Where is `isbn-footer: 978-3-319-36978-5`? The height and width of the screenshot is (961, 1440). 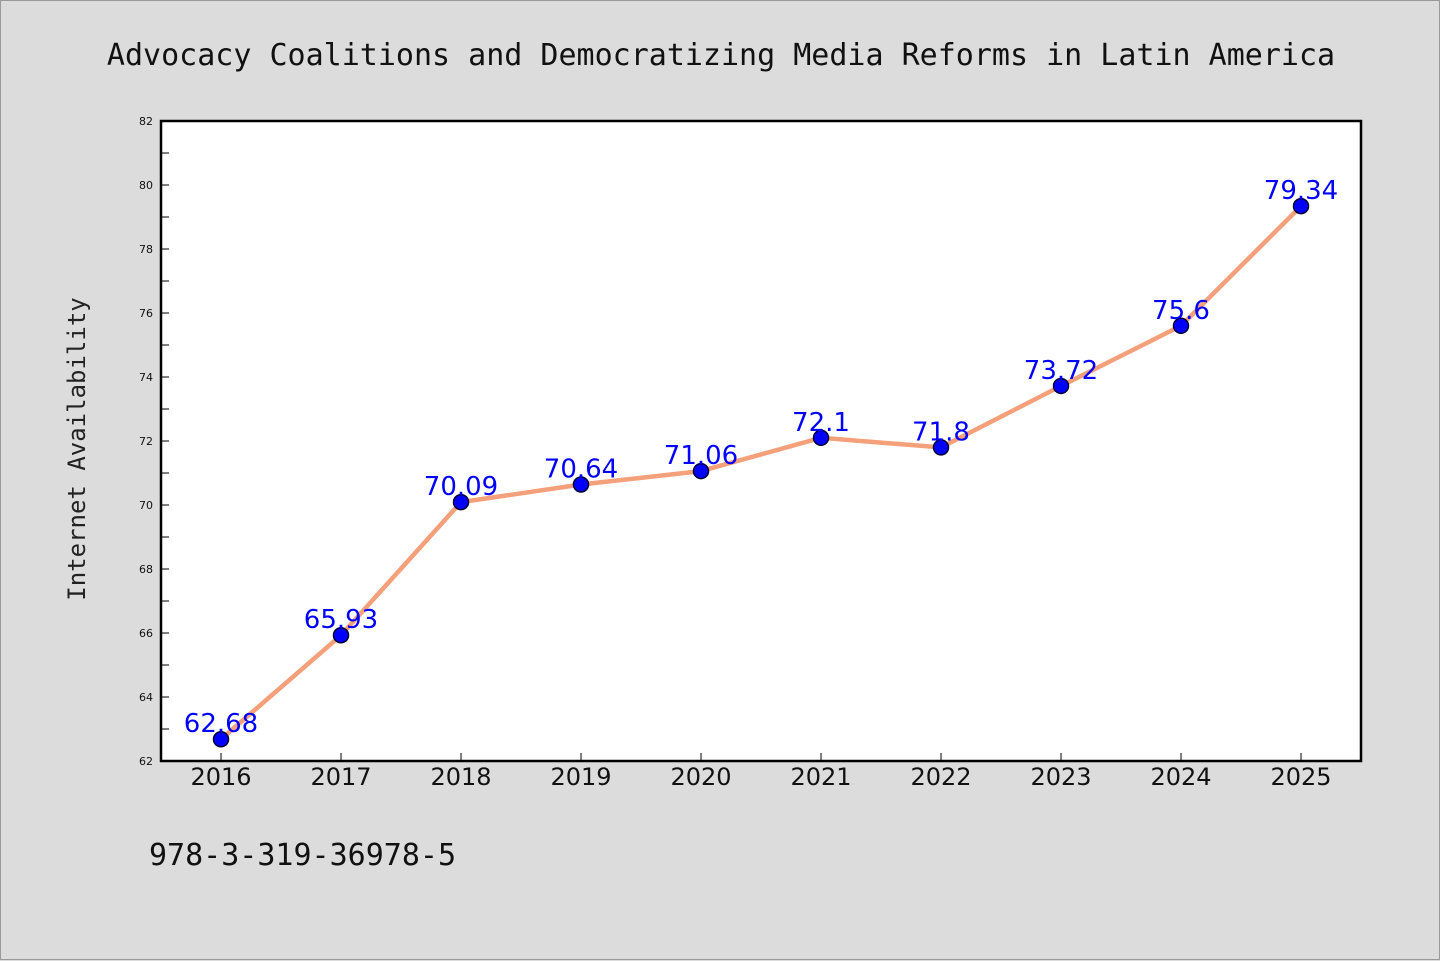 isbn-footer: 978-3-319-36978-5 is located at coordinates (302, 855).